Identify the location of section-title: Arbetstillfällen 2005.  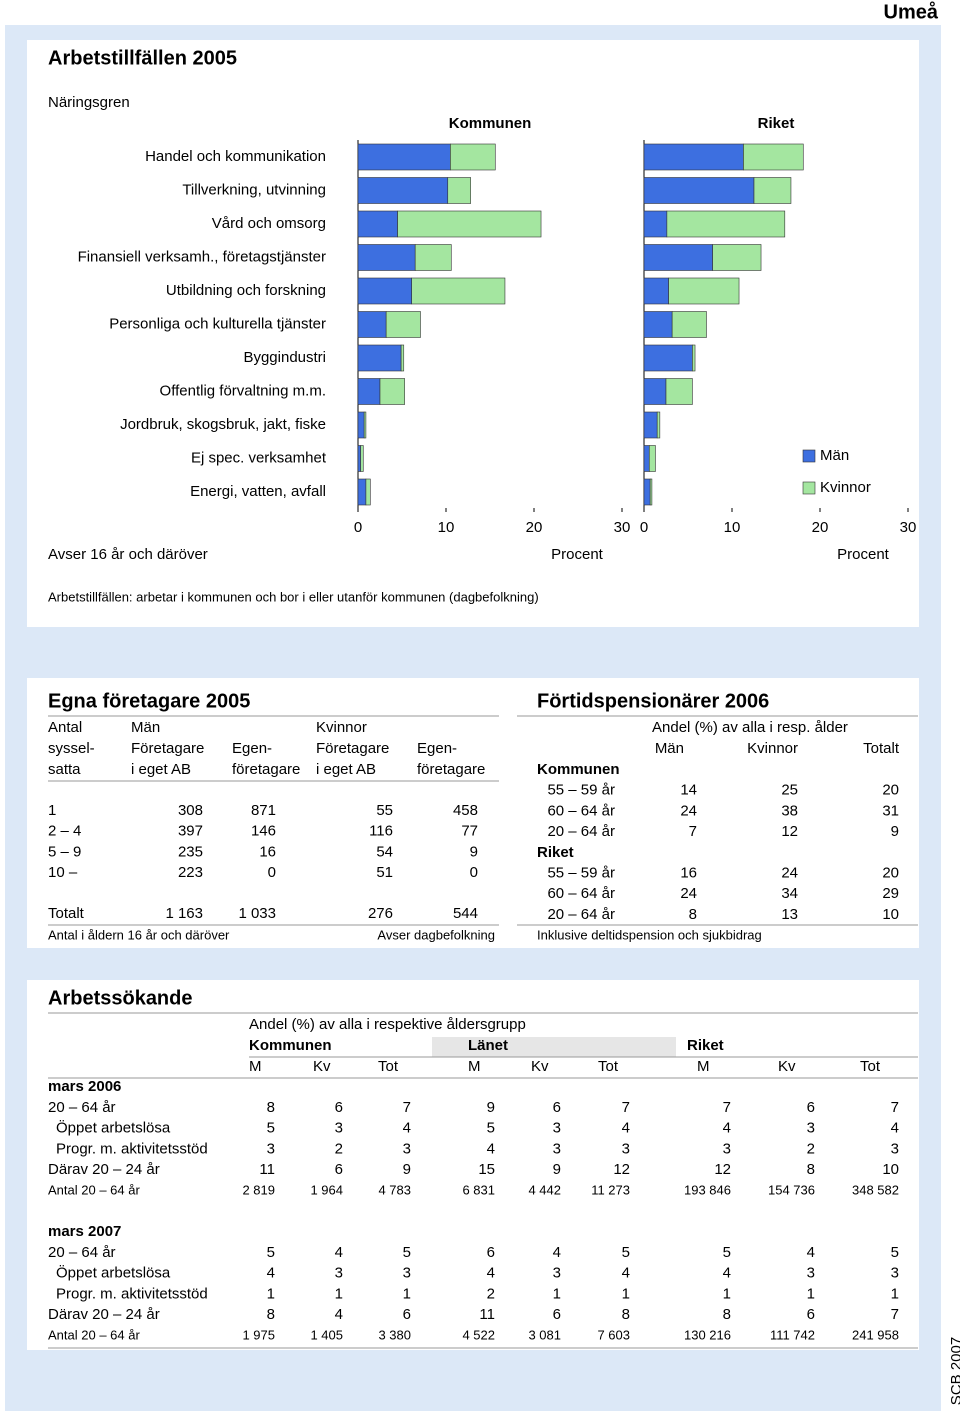
(142, 58).